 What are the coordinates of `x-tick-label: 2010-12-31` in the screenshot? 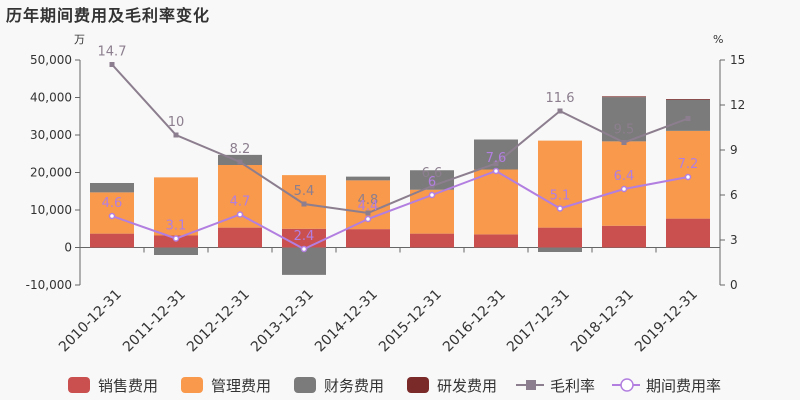 It's located at (90, 321).